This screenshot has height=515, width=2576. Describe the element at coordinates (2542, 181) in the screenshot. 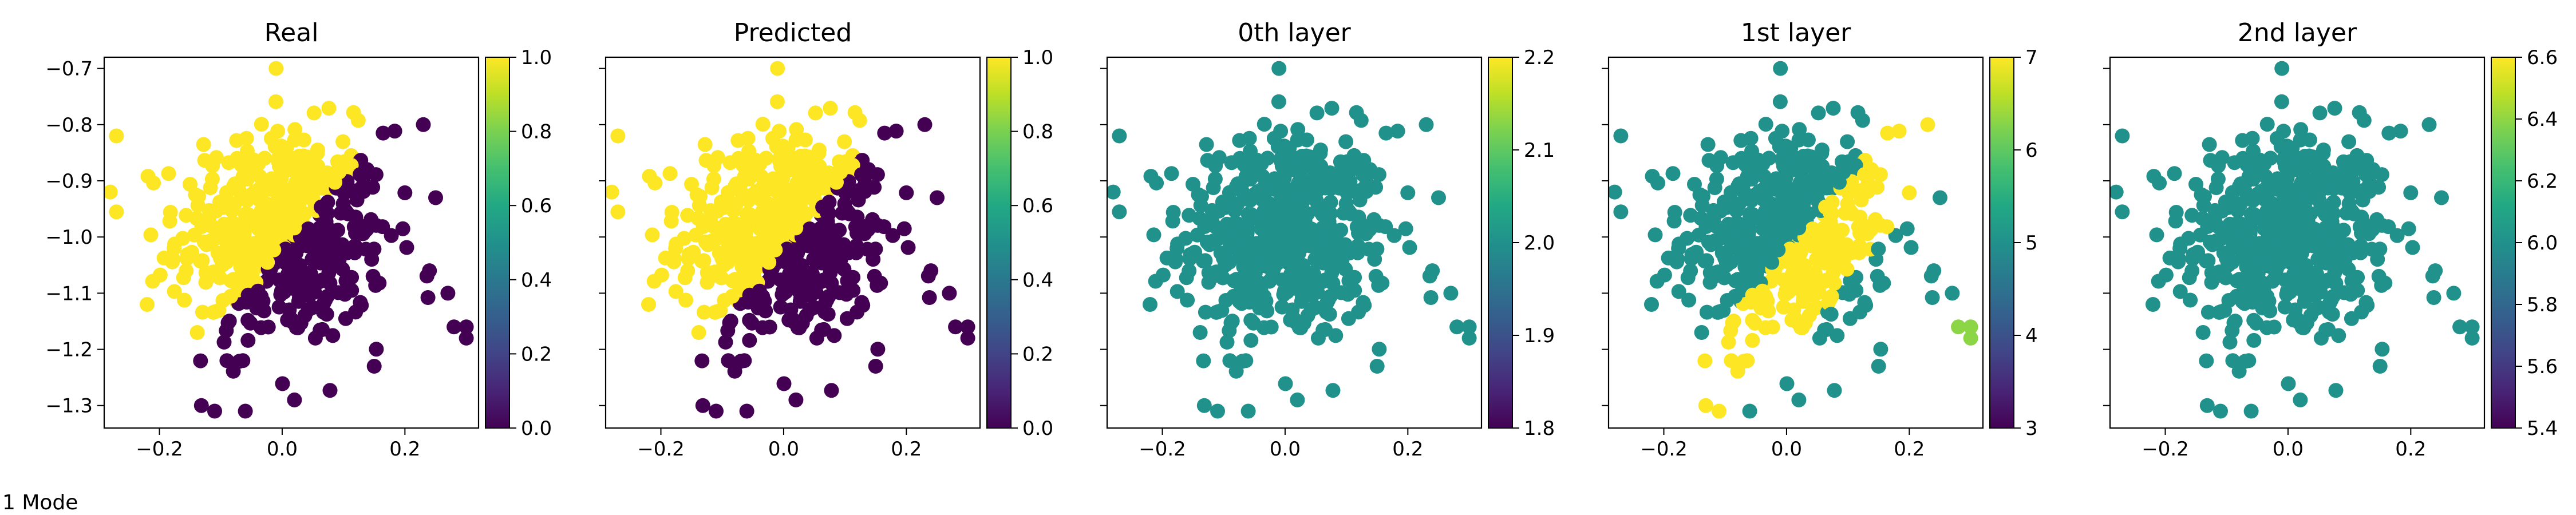

I see `colorbar-tick-label: 6.2` at that location.